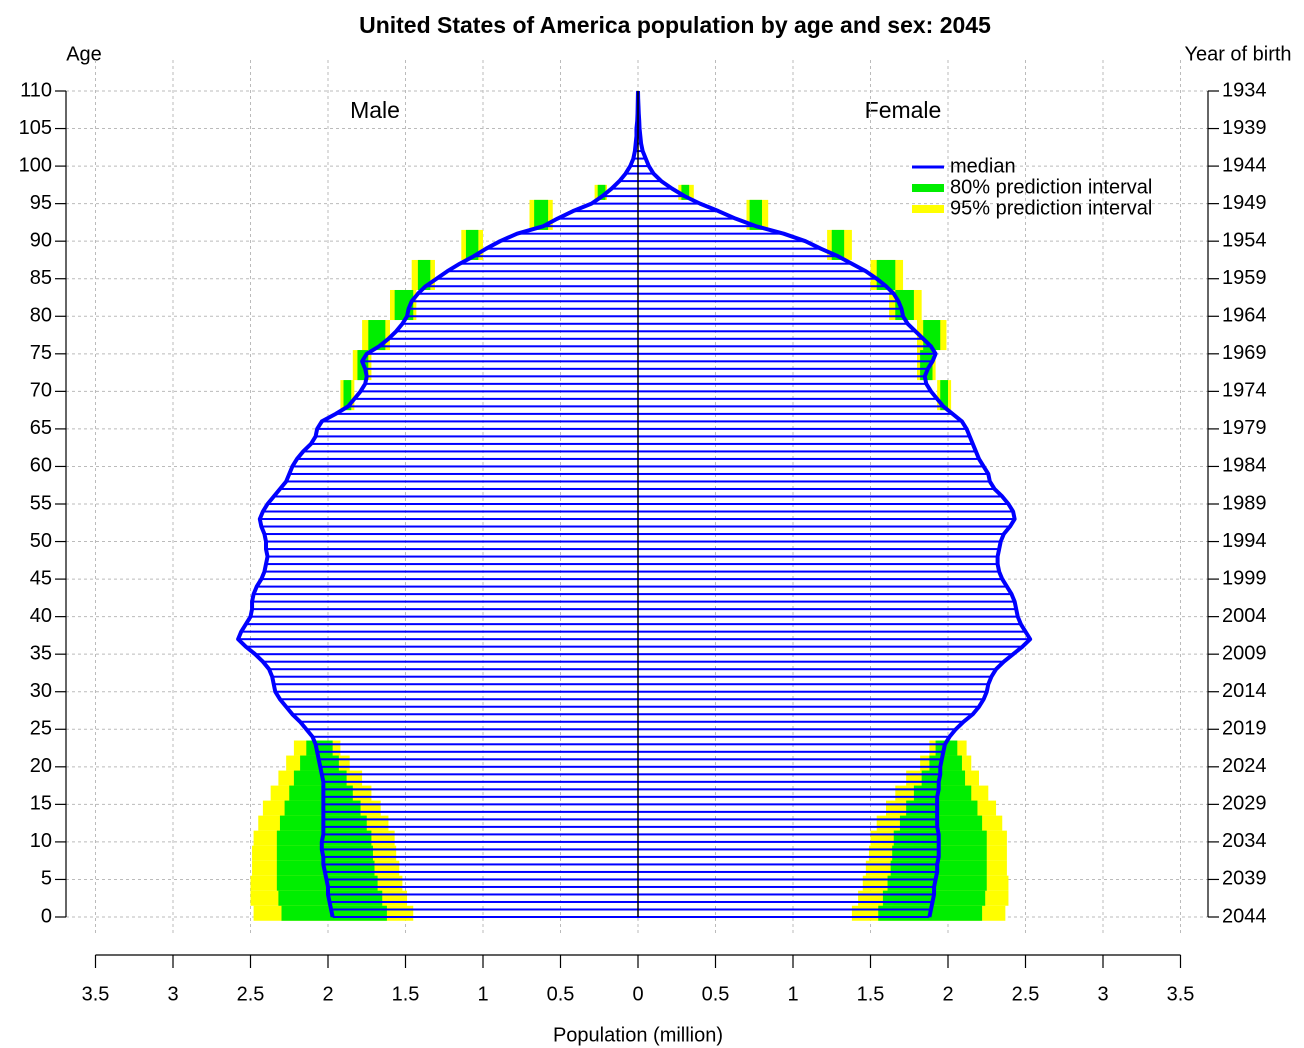 This screenshot has width=1304, height=1048. What do you see at coordinates (1244, 165) in the screenshot?
I see `y2-tick-label: 1944` at bounding box center [1244, 165].